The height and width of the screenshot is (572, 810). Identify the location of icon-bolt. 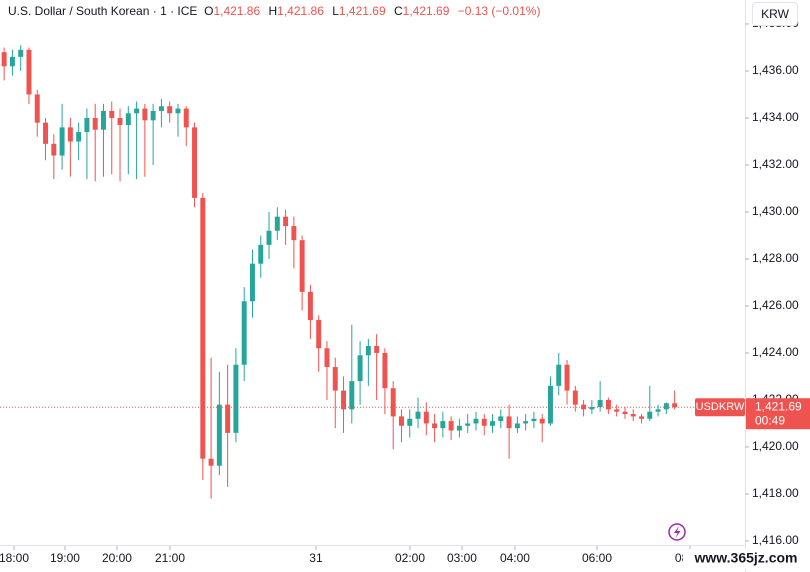
(677, 532).